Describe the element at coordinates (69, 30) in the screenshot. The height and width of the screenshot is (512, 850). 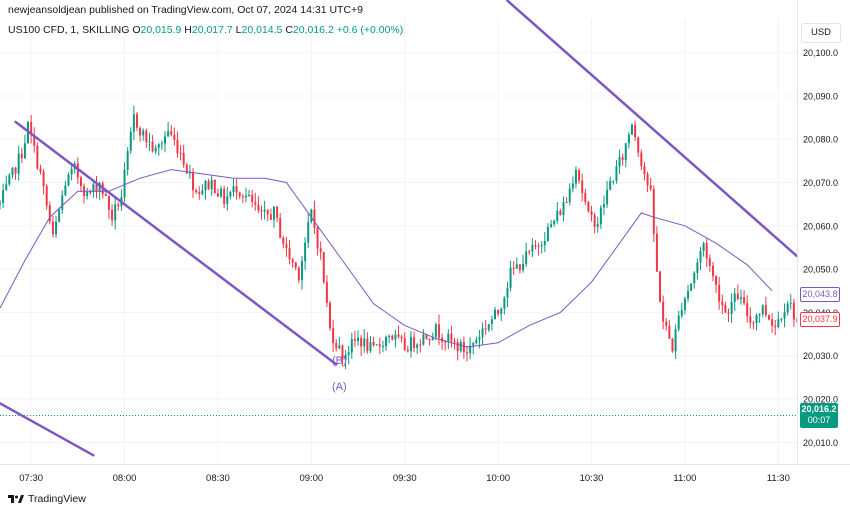
I see `symbol-name: US100 CFD, 1, SKILLING` at that location.